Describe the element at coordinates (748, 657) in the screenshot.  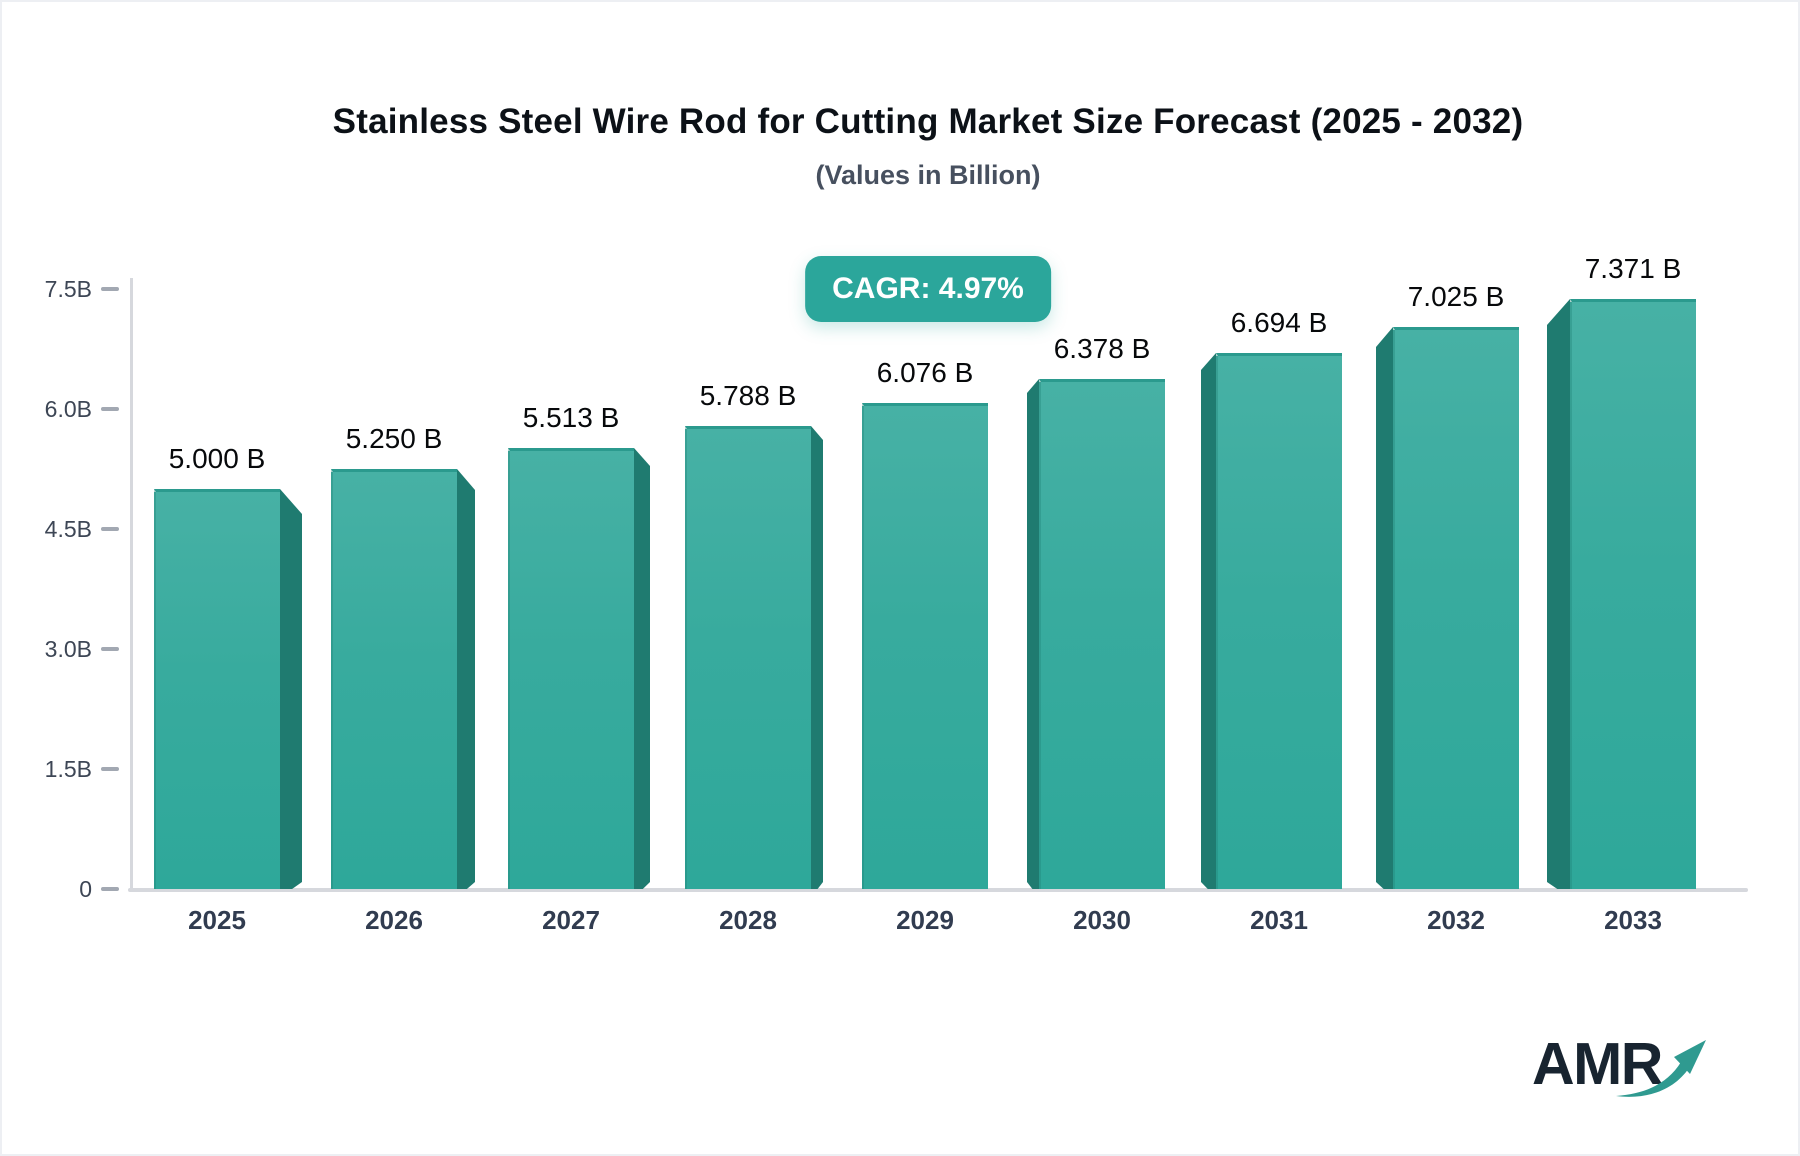
I see `bar-2028` at that location.